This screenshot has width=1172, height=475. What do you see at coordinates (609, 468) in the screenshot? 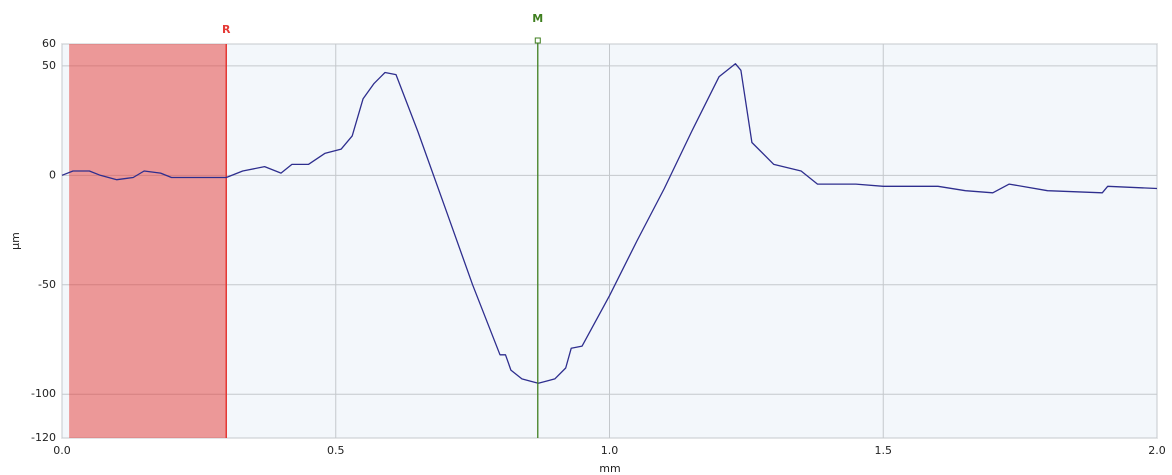
I see `x-axis-label: mm` at bounding box center [609, 468].